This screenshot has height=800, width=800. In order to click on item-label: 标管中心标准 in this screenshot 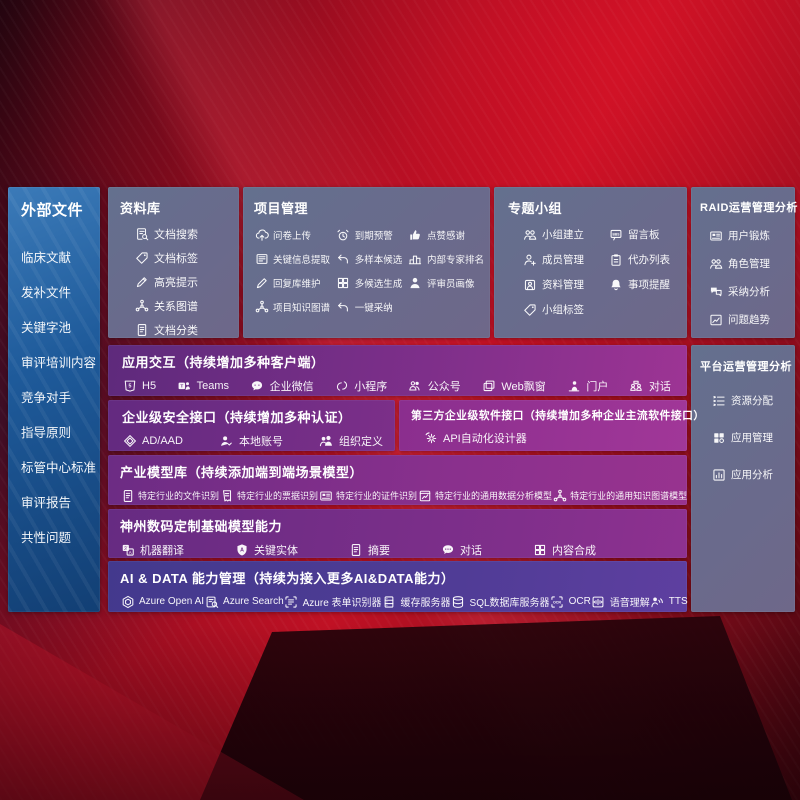, I will do `click(59, 468)`.